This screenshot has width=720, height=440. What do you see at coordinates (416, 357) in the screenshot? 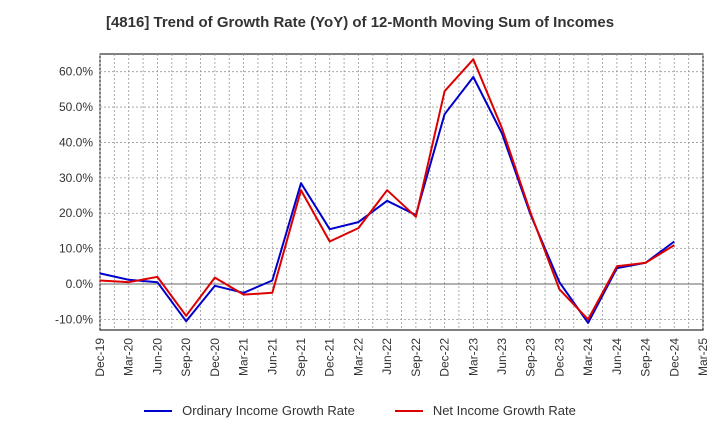
I see `x-tick-label: Sep-22` at bounding box center [416, 357].